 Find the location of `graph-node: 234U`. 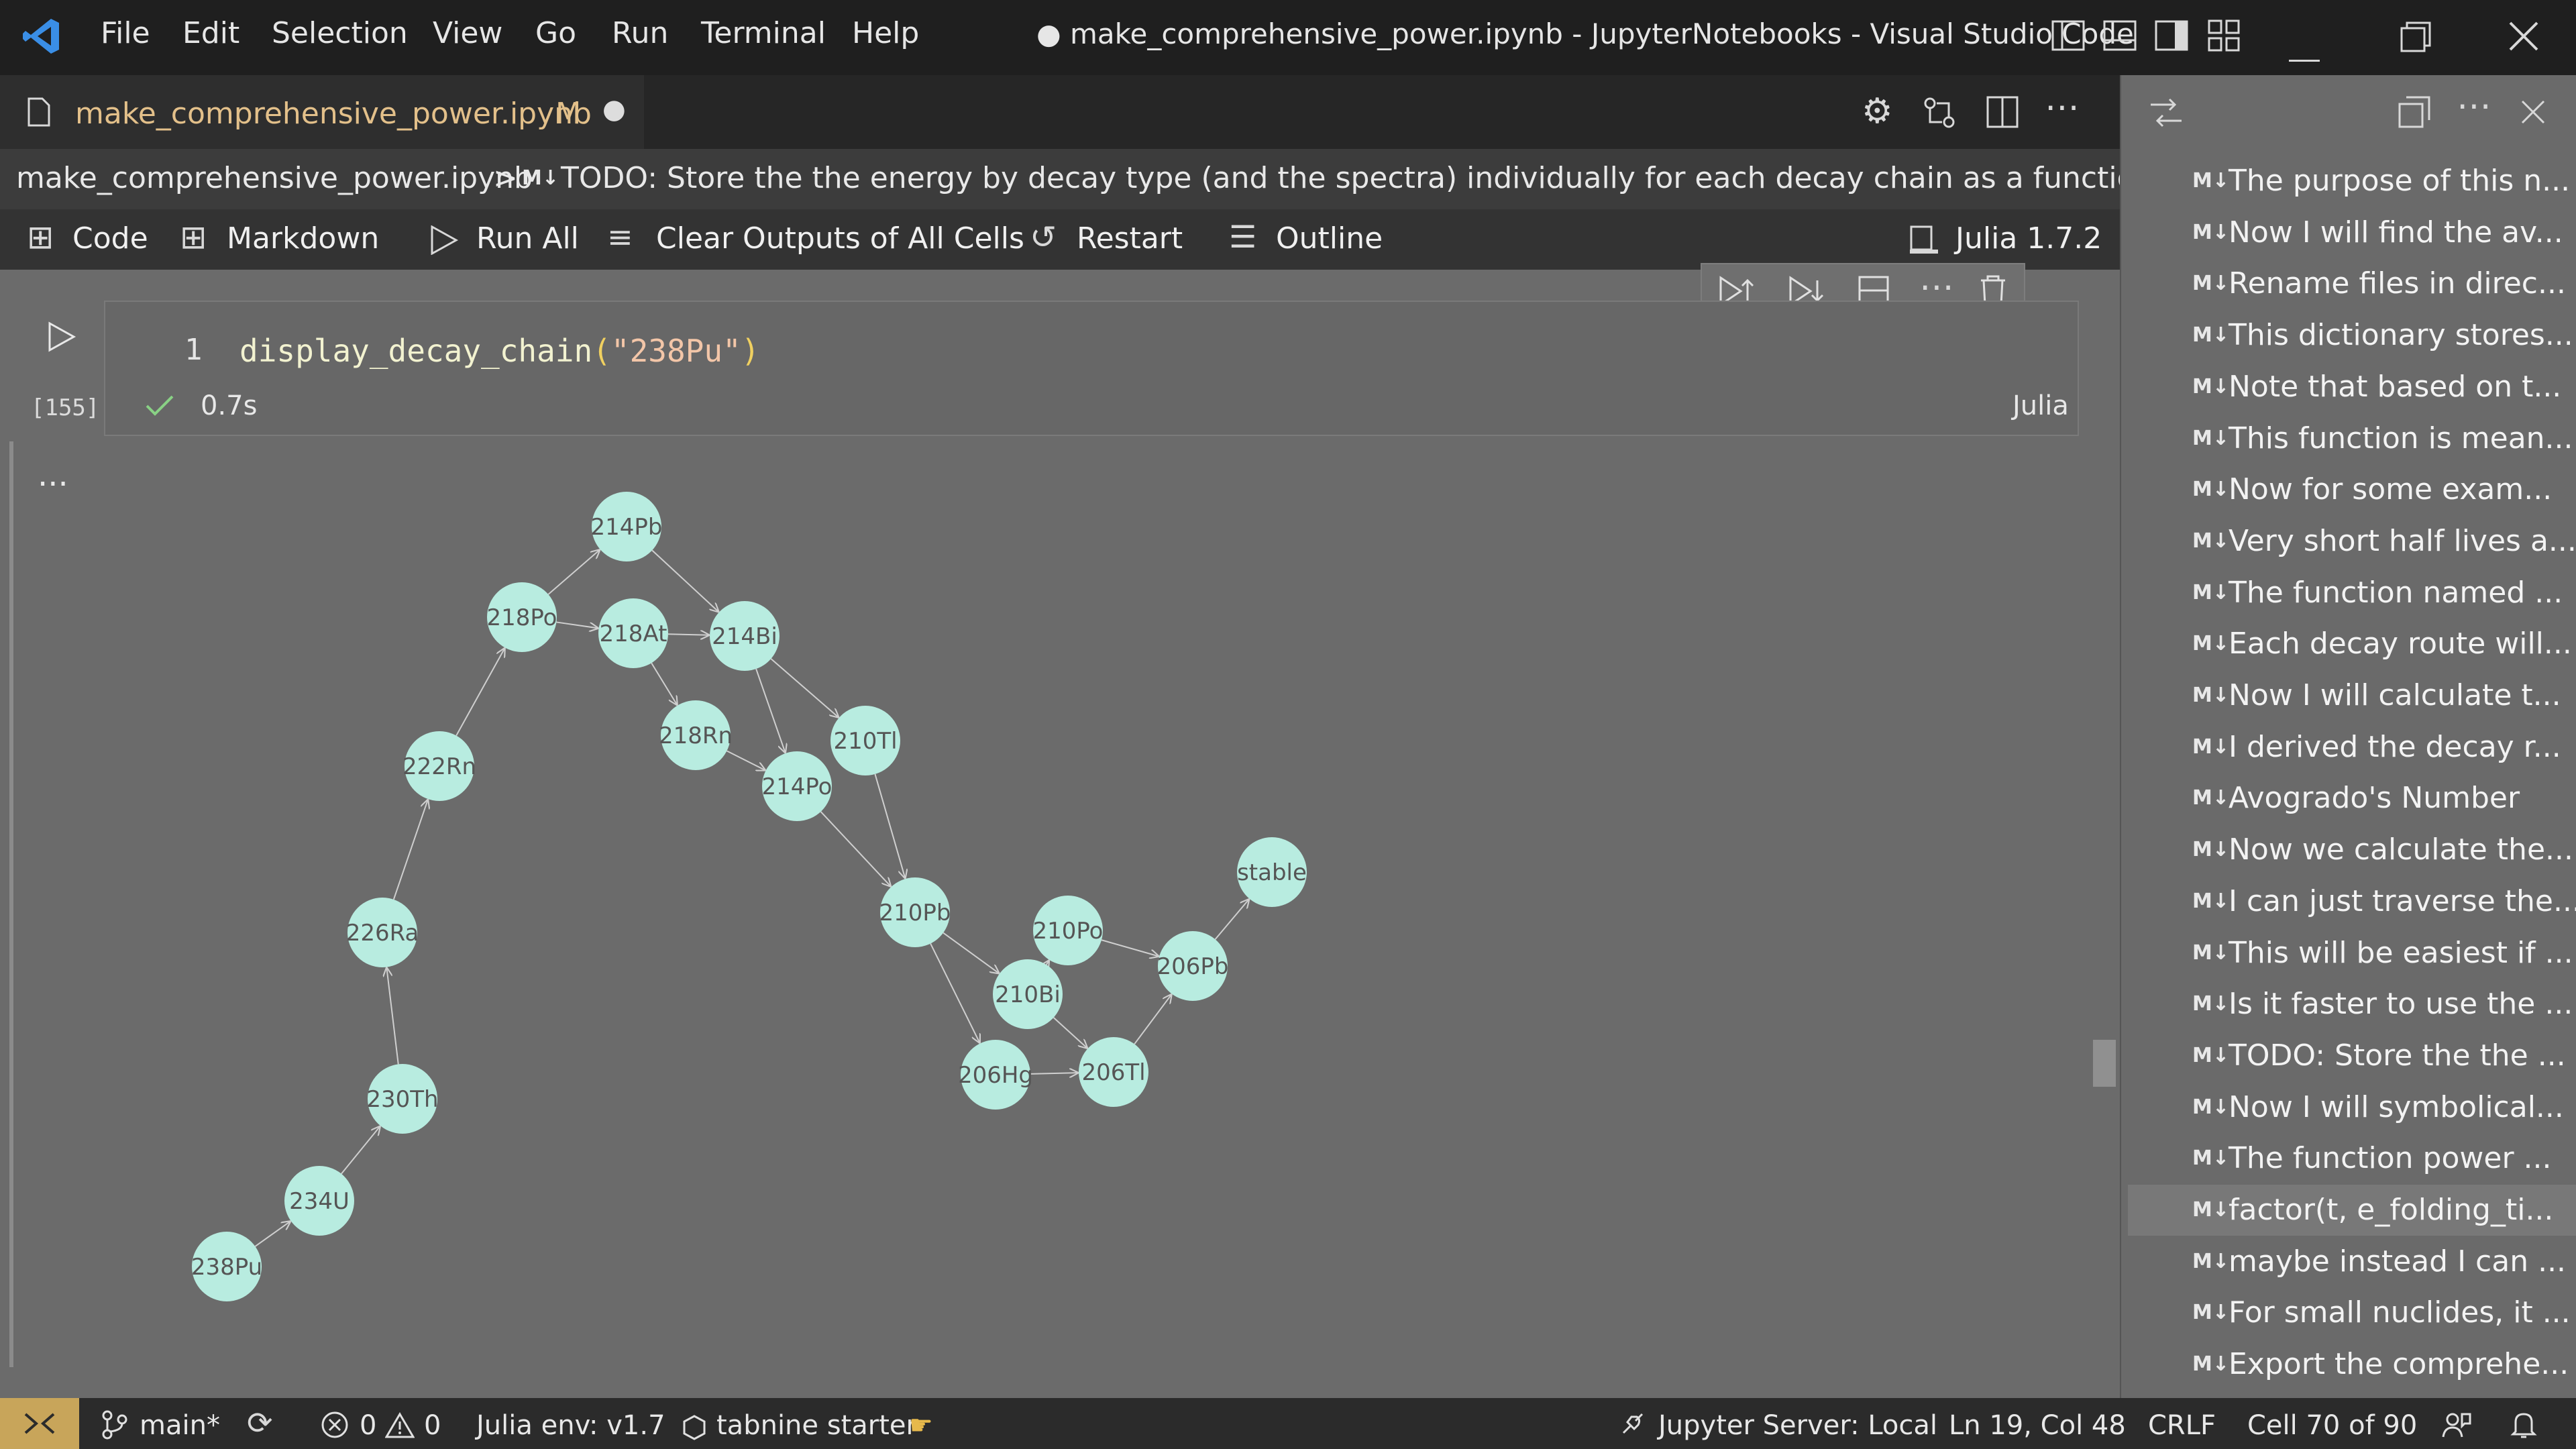

graph-node: 234U is located at coordinates (319, 1201).